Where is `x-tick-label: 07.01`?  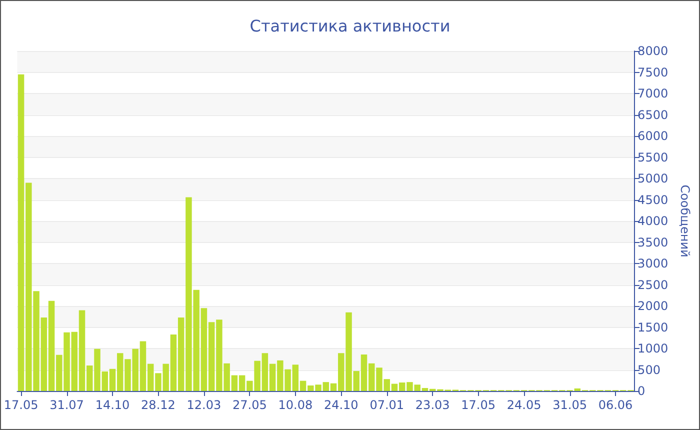 x-tick-label: 07.01 is located at coordinates (387, 405).